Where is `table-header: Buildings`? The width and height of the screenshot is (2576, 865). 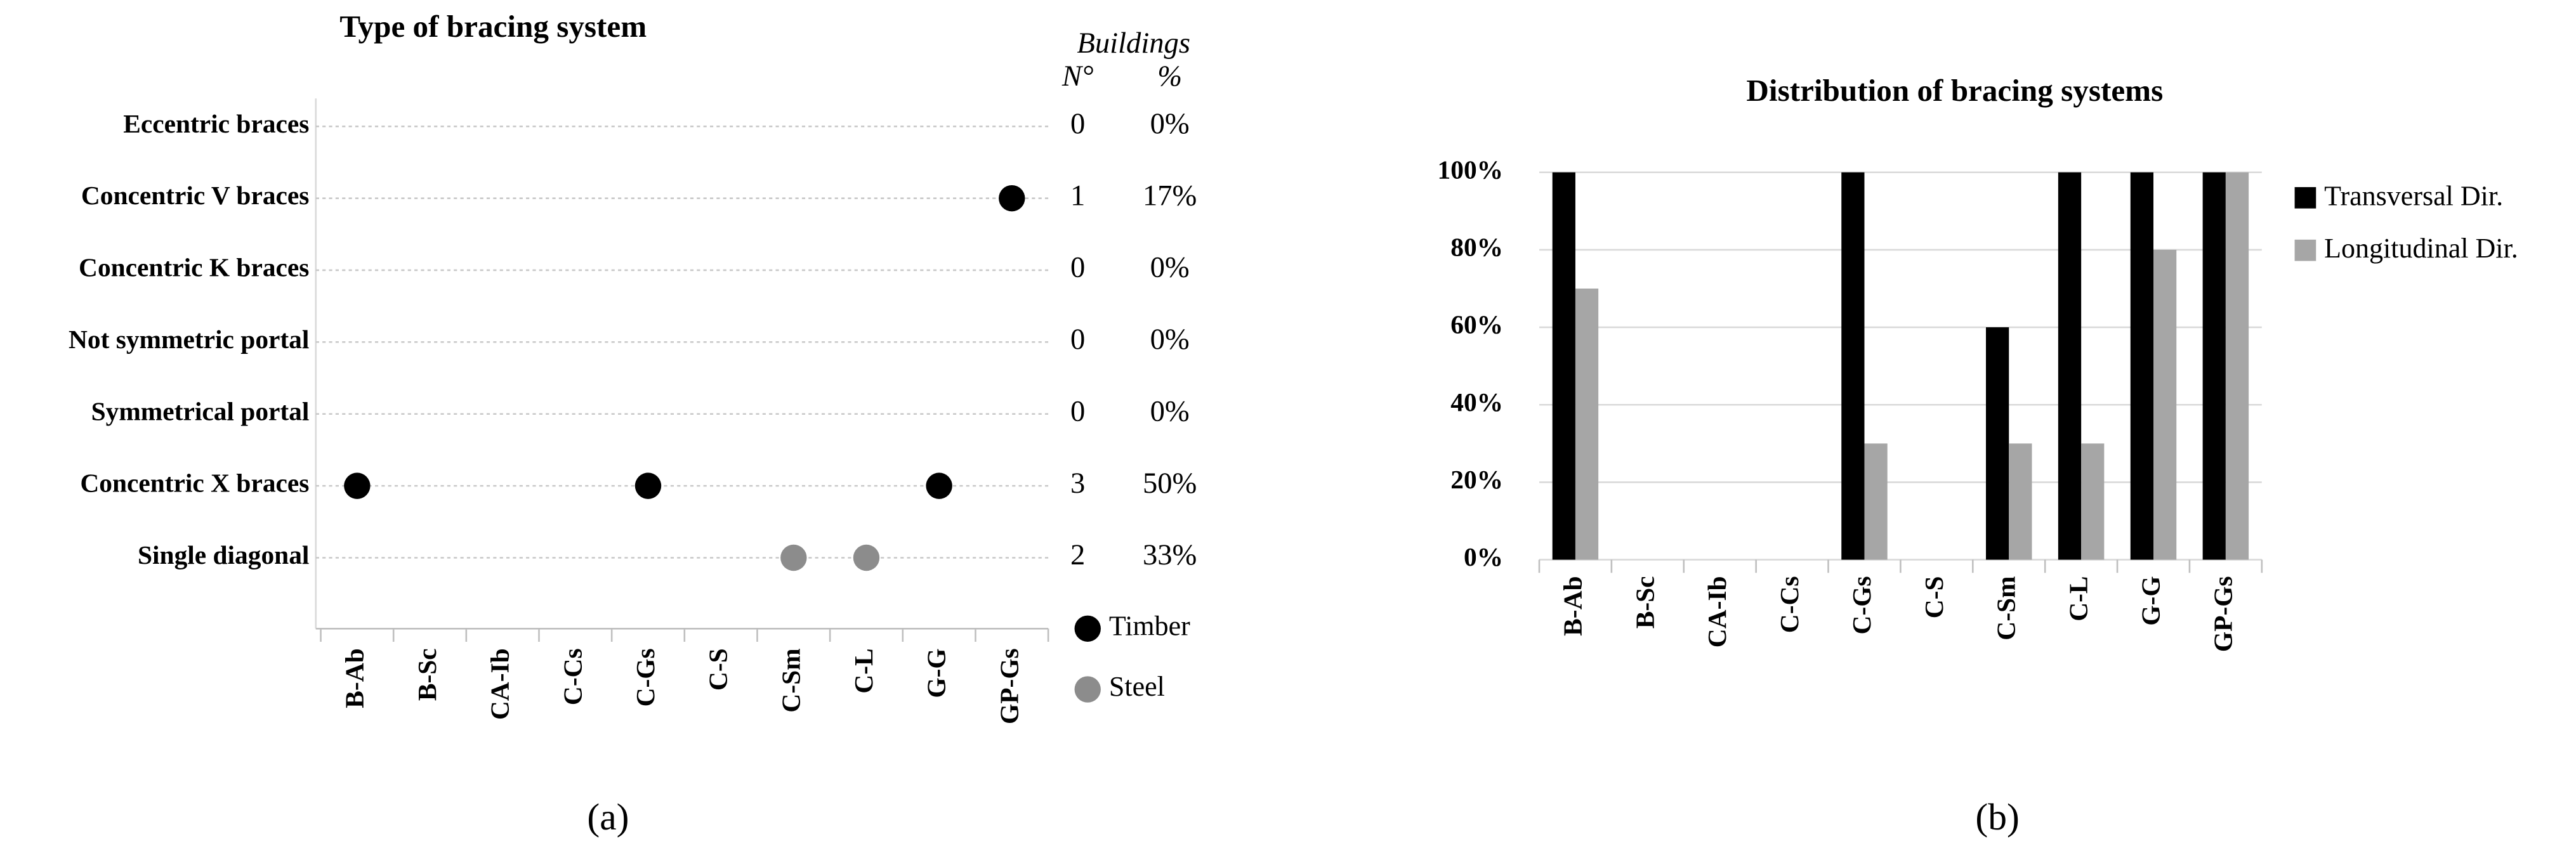 table-header: Buildings is located at coordinates (1133, 43).